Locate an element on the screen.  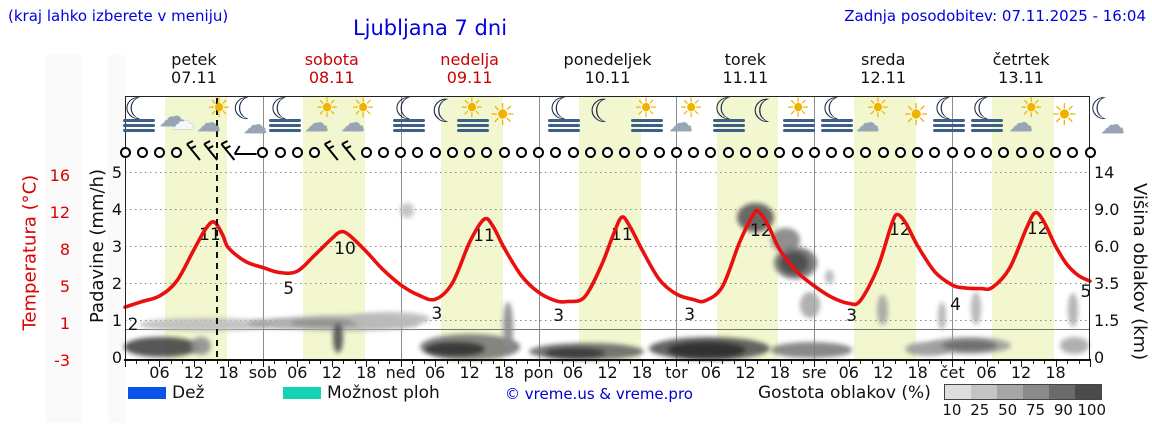
x-day-label: sob is located at coordinates (262, 372).